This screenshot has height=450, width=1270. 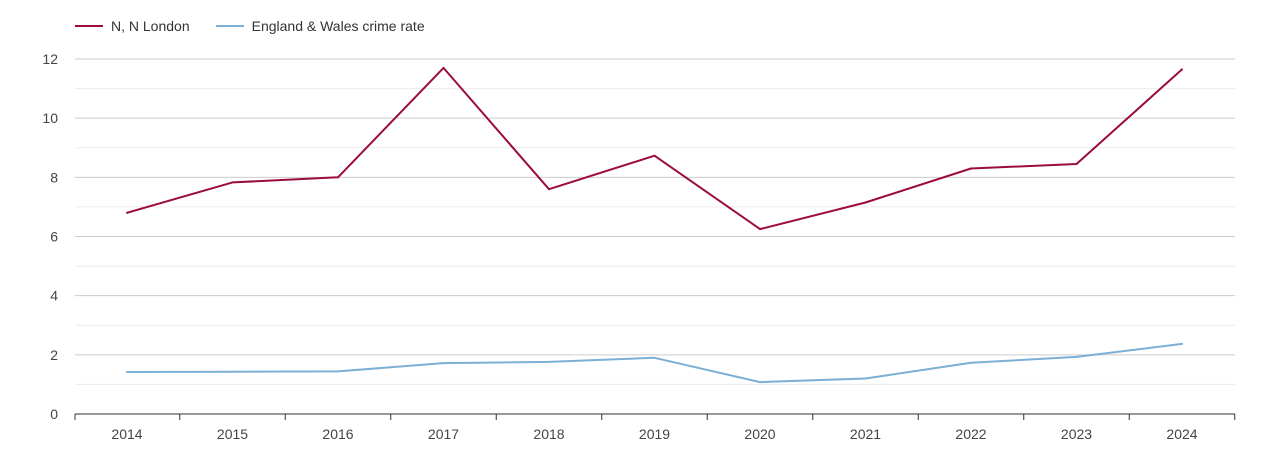 I want to click on y-tick-label: 6, so click(x=54, y=237).